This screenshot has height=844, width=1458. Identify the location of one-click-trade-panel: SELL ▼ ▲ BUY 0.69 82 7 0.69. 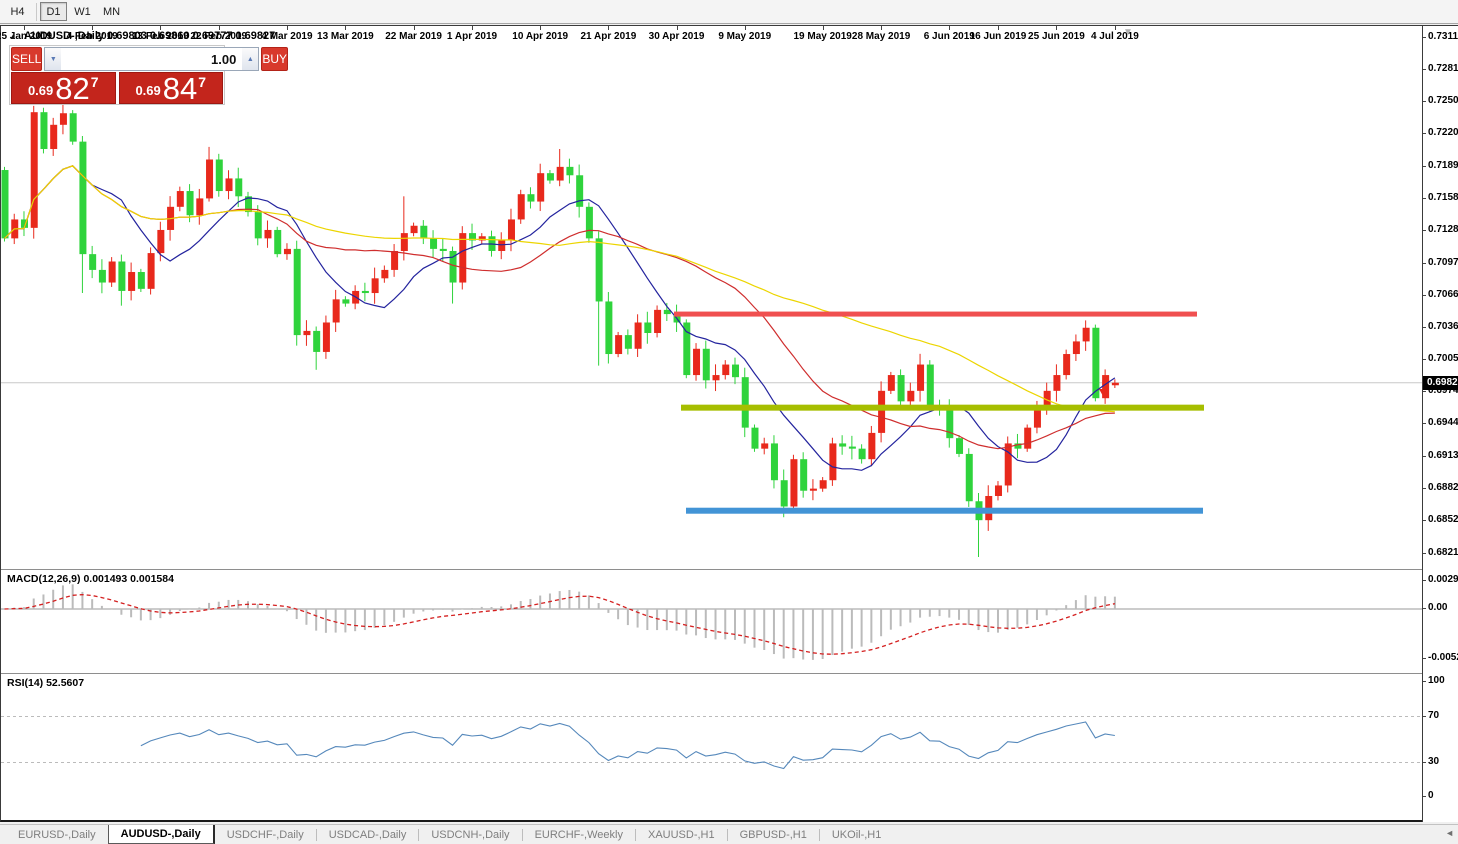
(149, 75).